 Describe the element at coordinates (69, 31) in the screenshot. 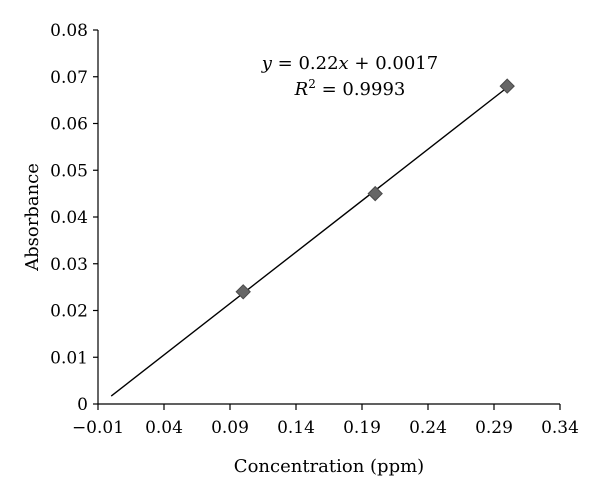

I see `y-tick-label: 0.08` at that location.